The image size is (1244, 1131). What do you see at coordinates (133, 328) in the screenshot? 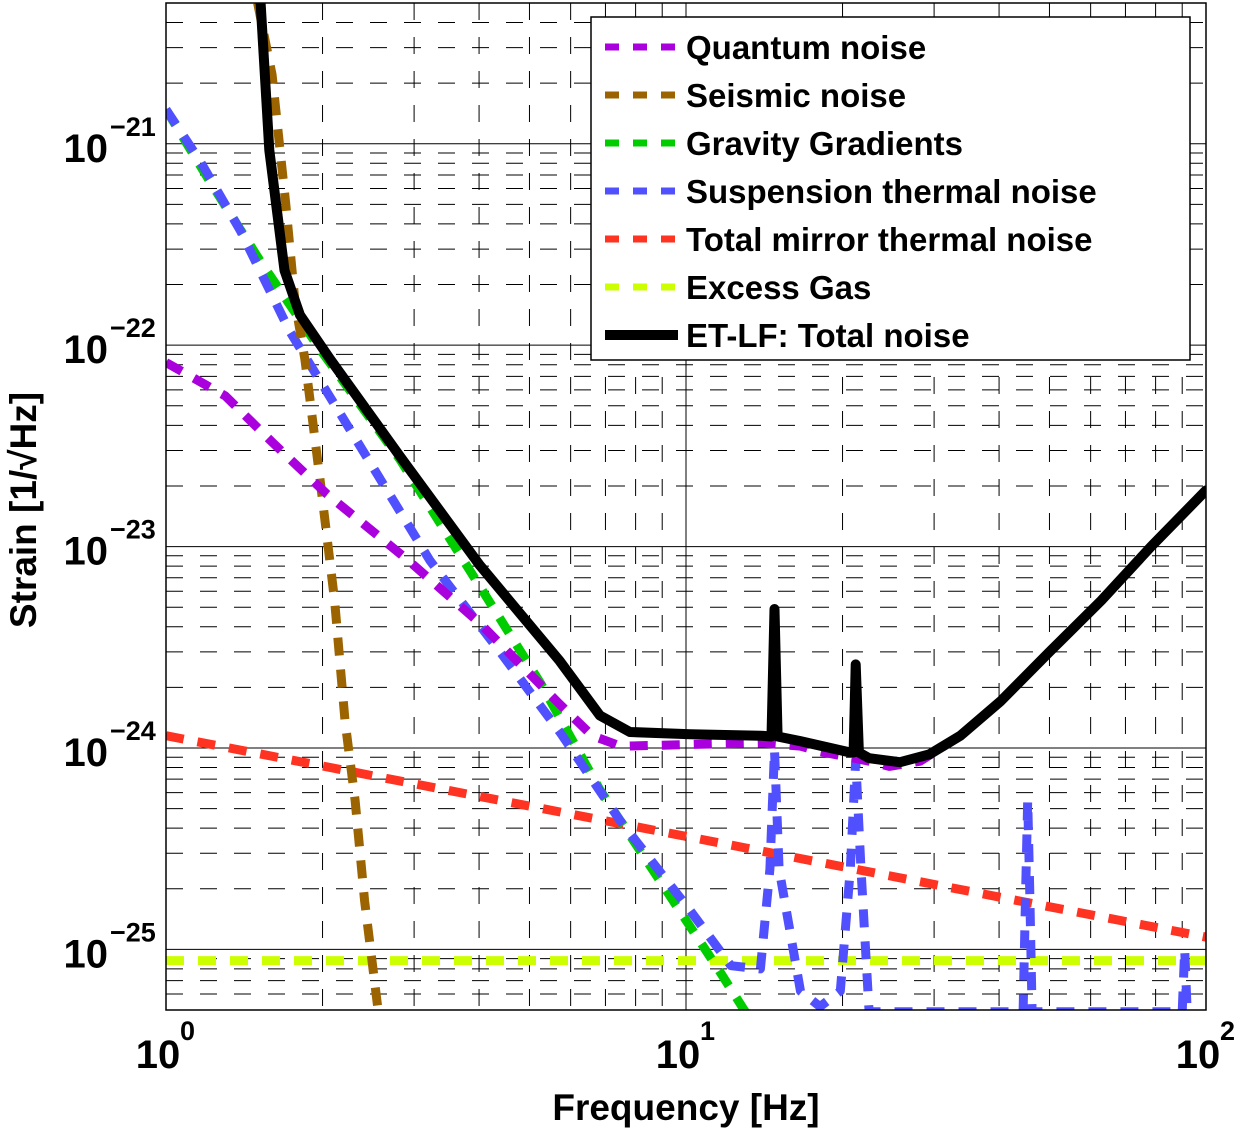
I see `y-tick-exponent: −22` at bounding box center [133, 328].